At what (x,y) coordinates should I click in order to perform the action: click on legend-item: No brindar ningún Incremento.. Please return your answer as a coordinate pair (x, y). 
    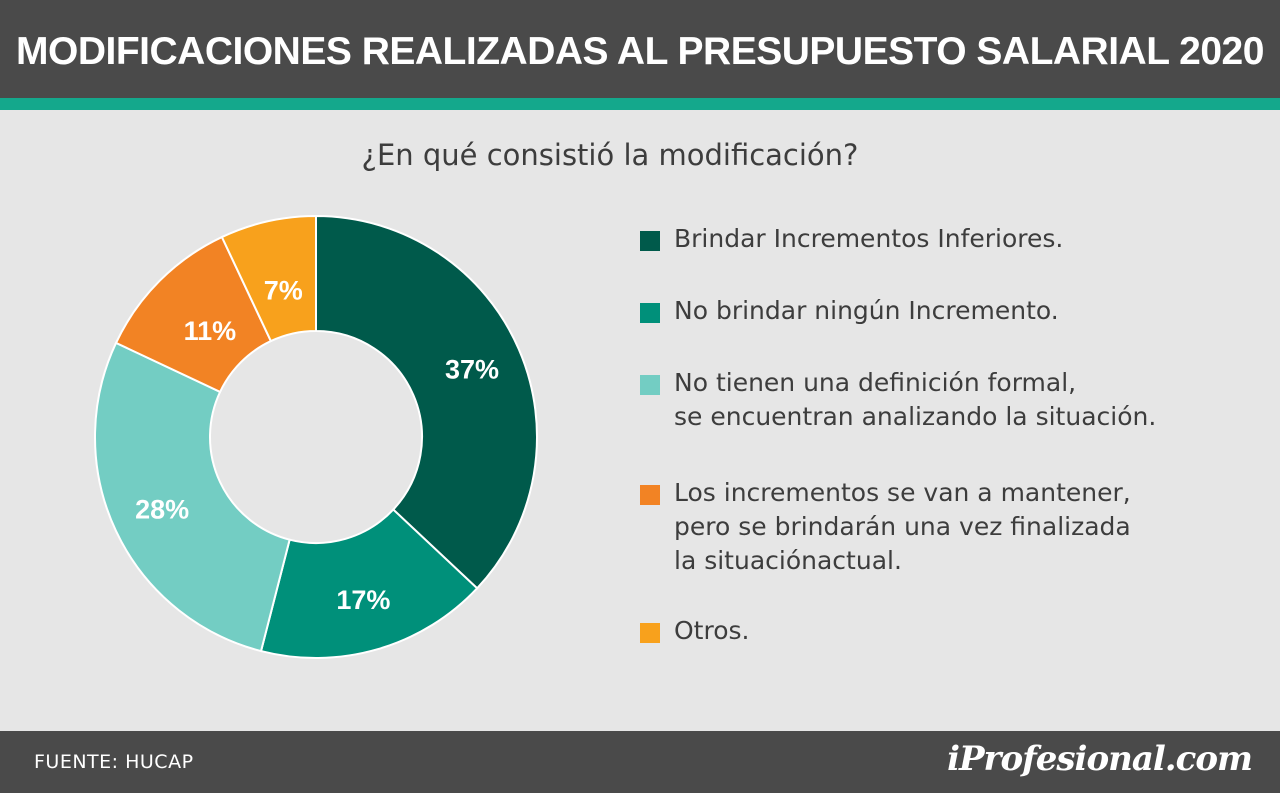
    Looking at the image, I should click on (849, 311).